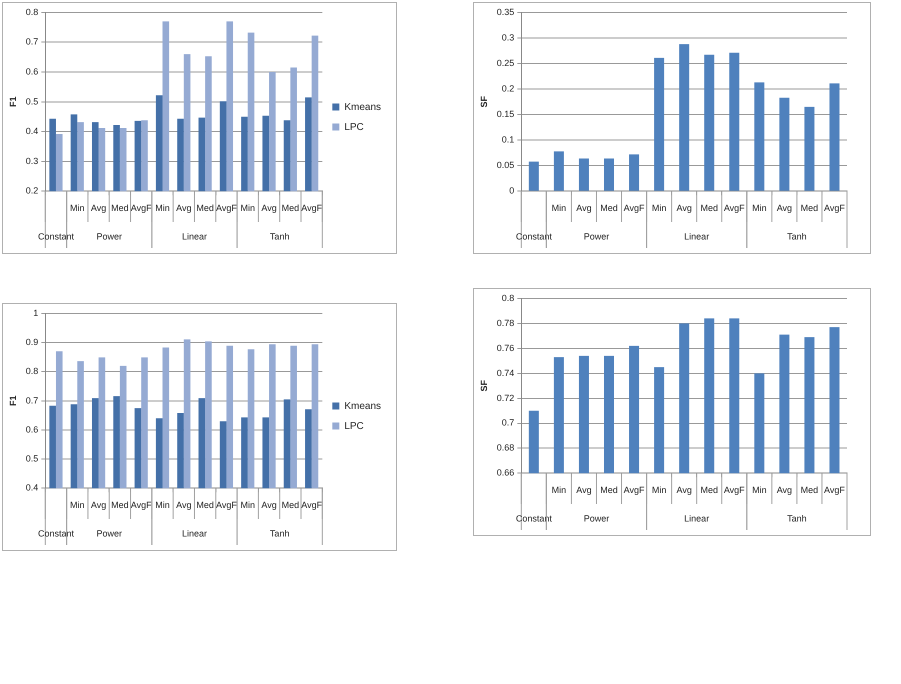 Image resolution: width=901 pixels, height=684 pixels. Describe the element at coordinates (505, 397) in the screenshot. I see `y-tick-label: 0.72` at that location.